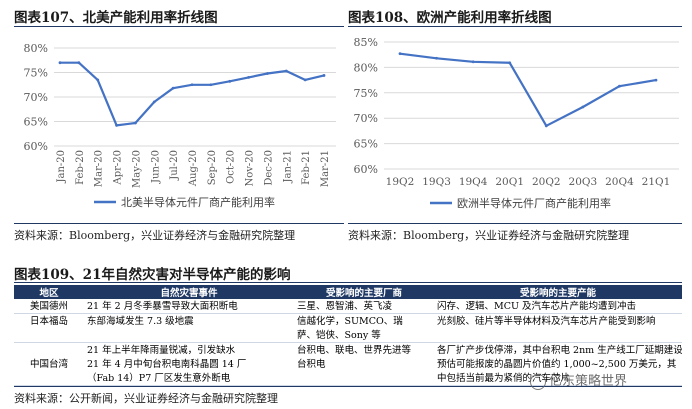 The image size is (692, 409). What do you see at coordinates (366, 42) in the screenshot?
I see `y-tick-label: 85%` at bounding box center [366, 42].